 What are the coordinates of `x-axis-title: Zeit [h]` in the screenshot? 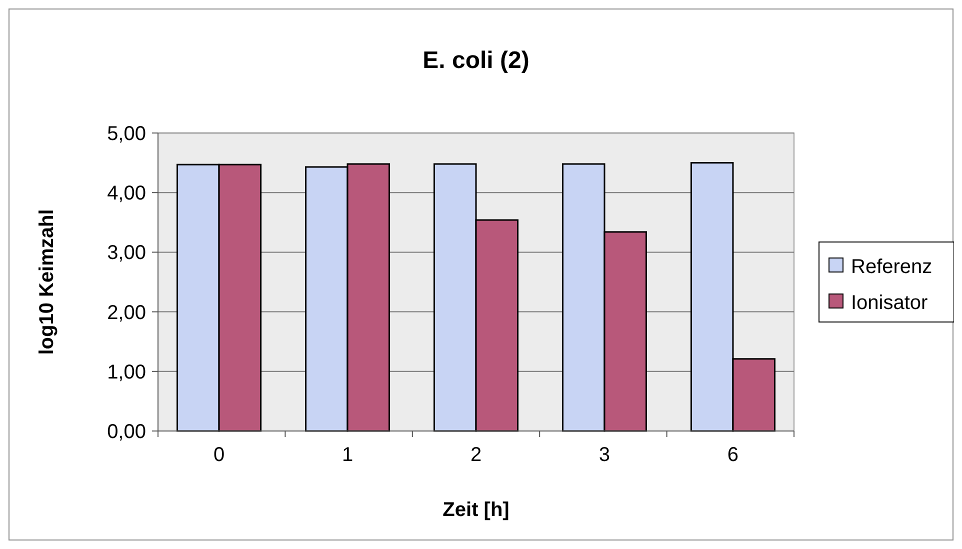 It's located at (476, 510).